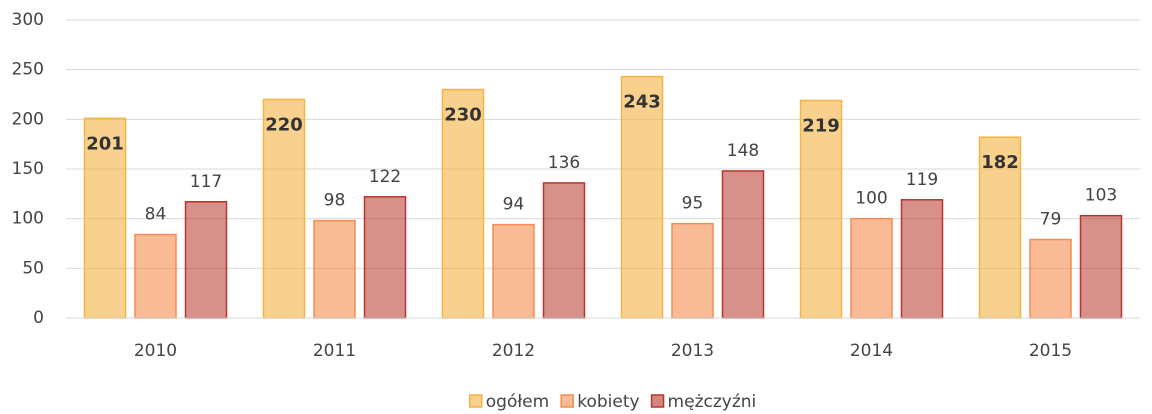 This screenshot has width=1152, height=414. Describe the element at coordinates (1101, 196) in the screenshot. I see `data-label: 103` at that location.